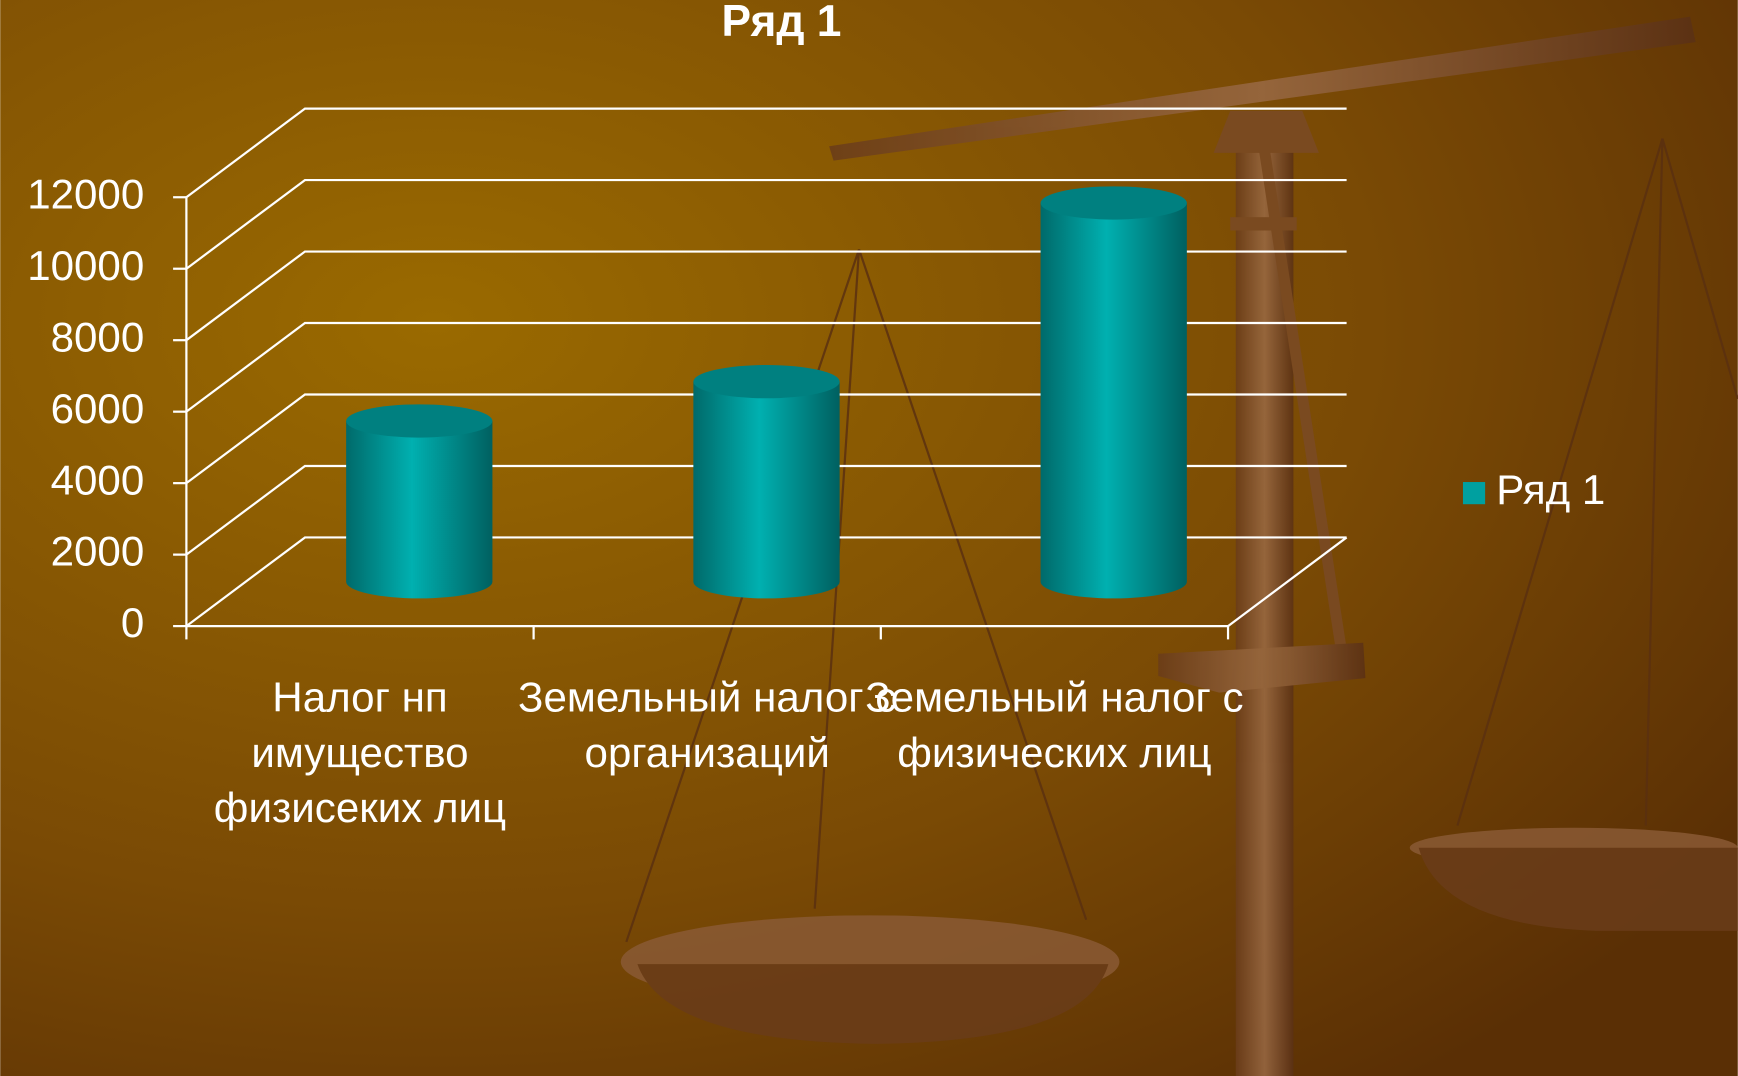 This screenshot has width=1738, height=1076. Describe the element at coordinates (132, 622) in the screenshot. I see `y-tick-label: 0` at that location.